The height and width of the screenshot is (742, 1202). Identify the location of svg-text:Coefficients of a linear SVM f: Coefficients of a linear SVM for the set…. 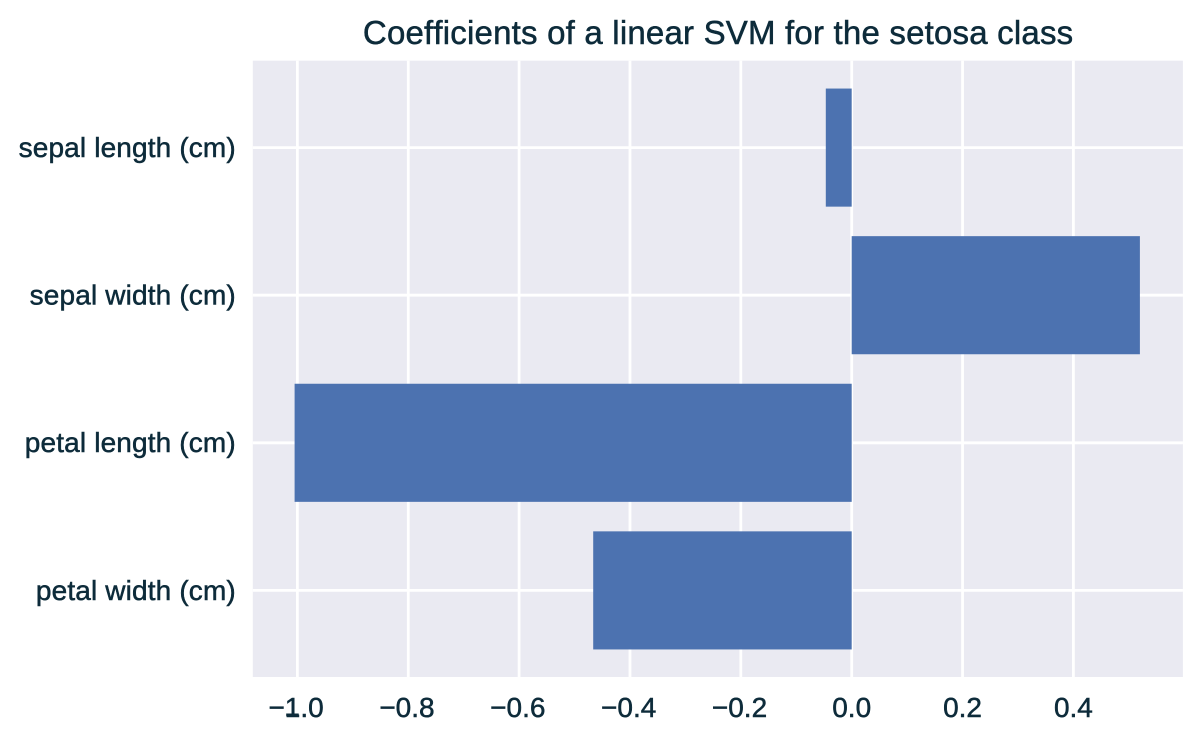
(718, 32).